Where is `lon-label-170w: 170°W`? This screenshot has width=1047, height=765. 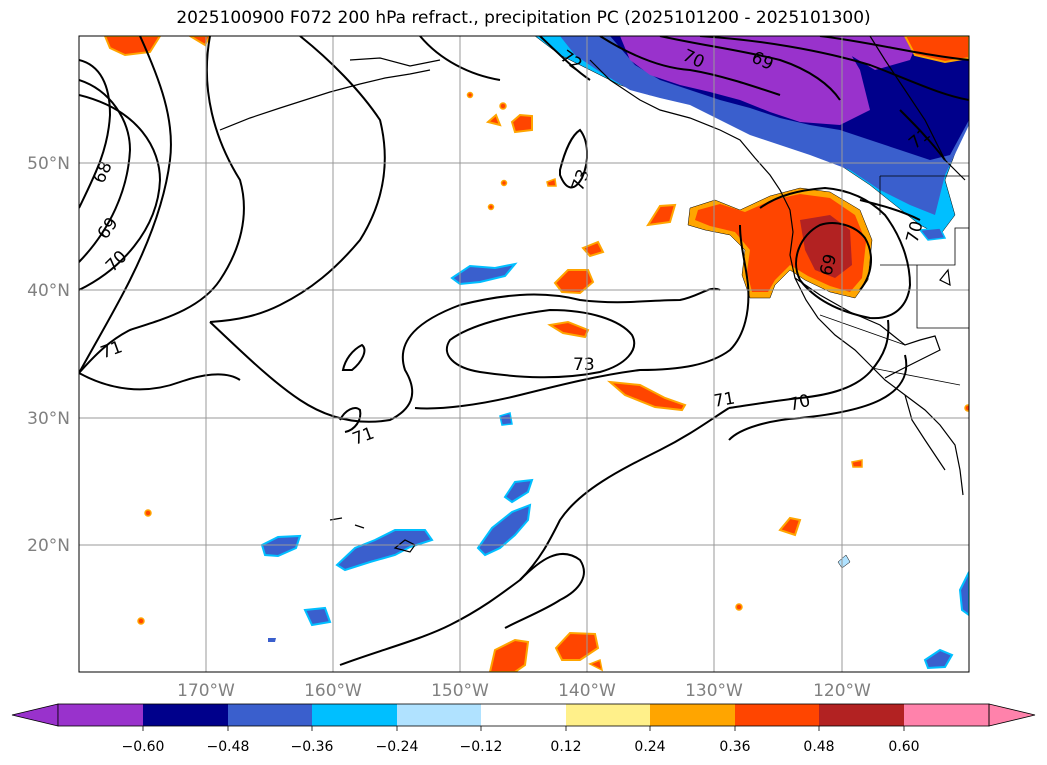 lon-label-170w: 170°W is located at coordinates (206, 691).